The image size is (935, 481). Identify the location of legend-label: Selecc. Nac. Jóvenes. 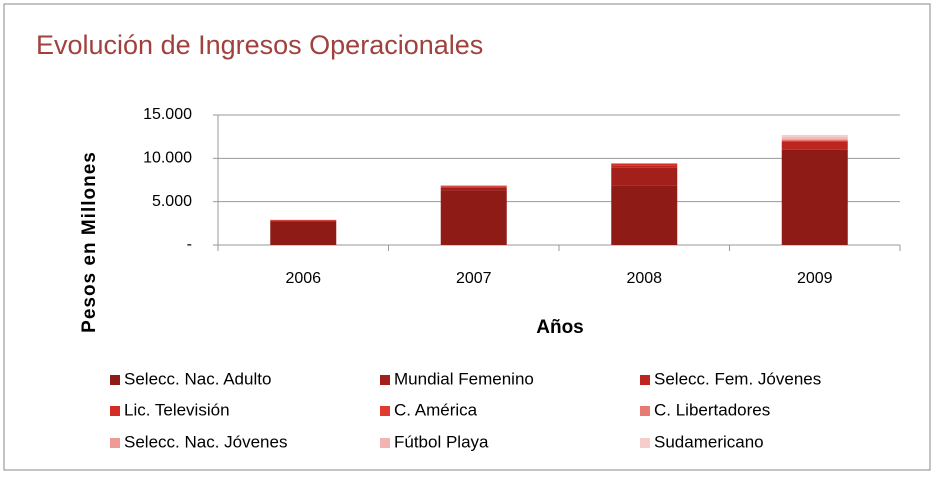
(205, 441).